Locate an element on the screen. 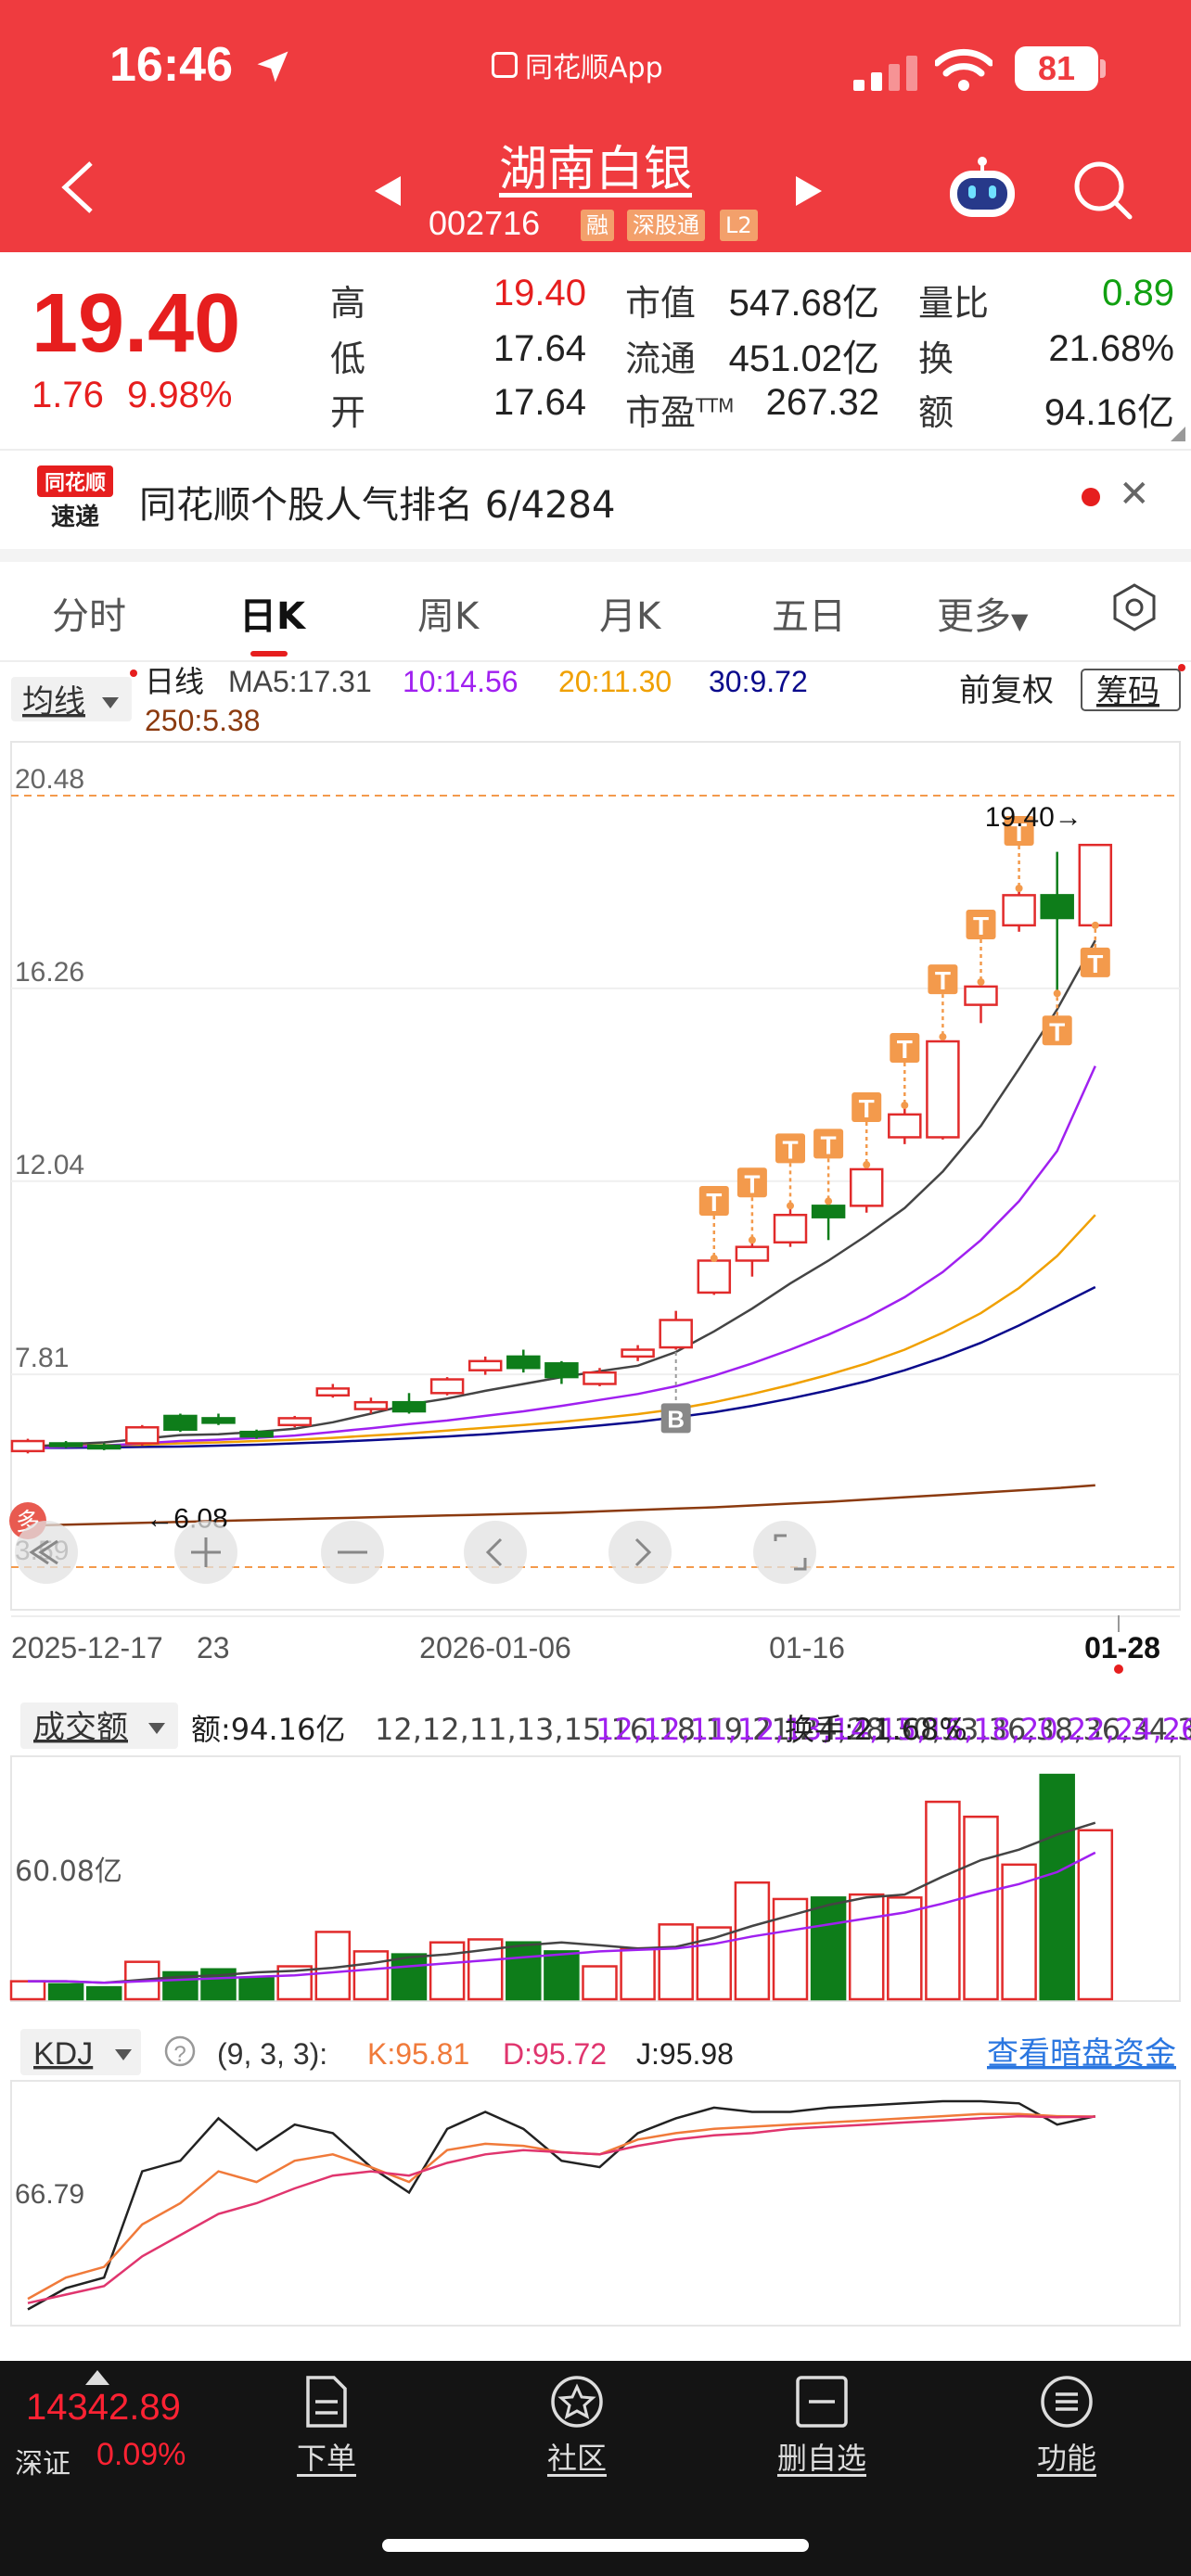  nav-remove-watchlist: 删自选 is located at coordinates (822, 2426).